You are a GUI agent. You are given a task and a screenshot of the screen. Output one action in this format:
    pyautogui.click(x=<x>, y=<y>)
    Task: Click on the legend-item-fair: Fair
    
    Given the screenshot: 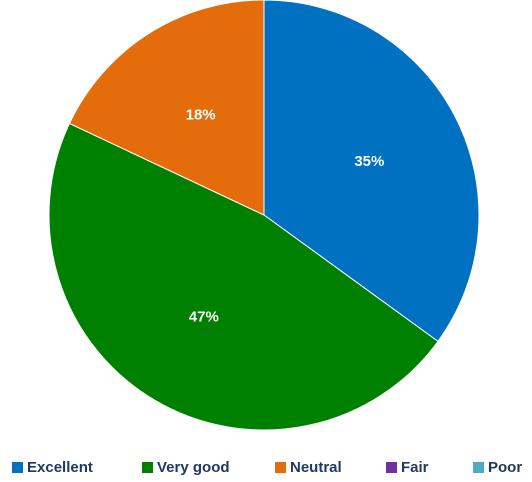 What is the action you would take?
    pyautogui.click(x=407, y=467)
    